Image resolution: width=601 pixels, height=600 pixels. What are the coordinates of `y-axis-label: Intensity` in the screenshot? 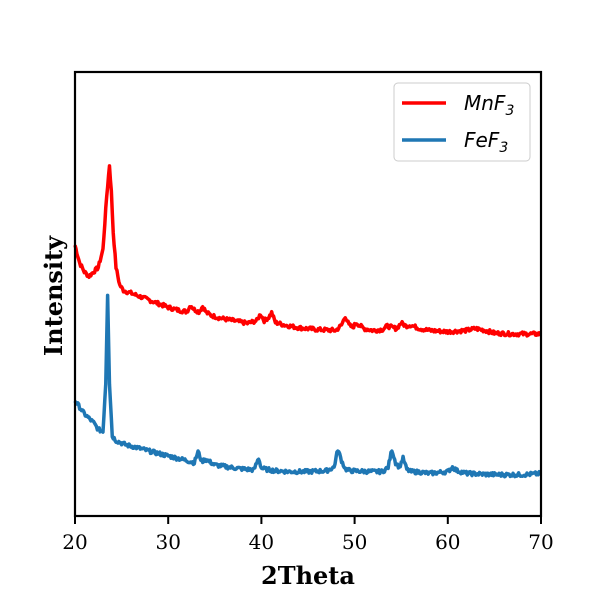 It's located at (53, 295).